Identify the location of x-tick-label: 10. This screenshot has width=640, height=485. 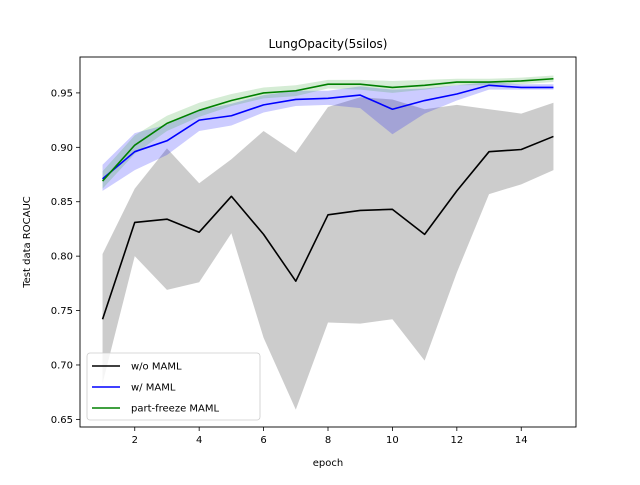
(392, 440).